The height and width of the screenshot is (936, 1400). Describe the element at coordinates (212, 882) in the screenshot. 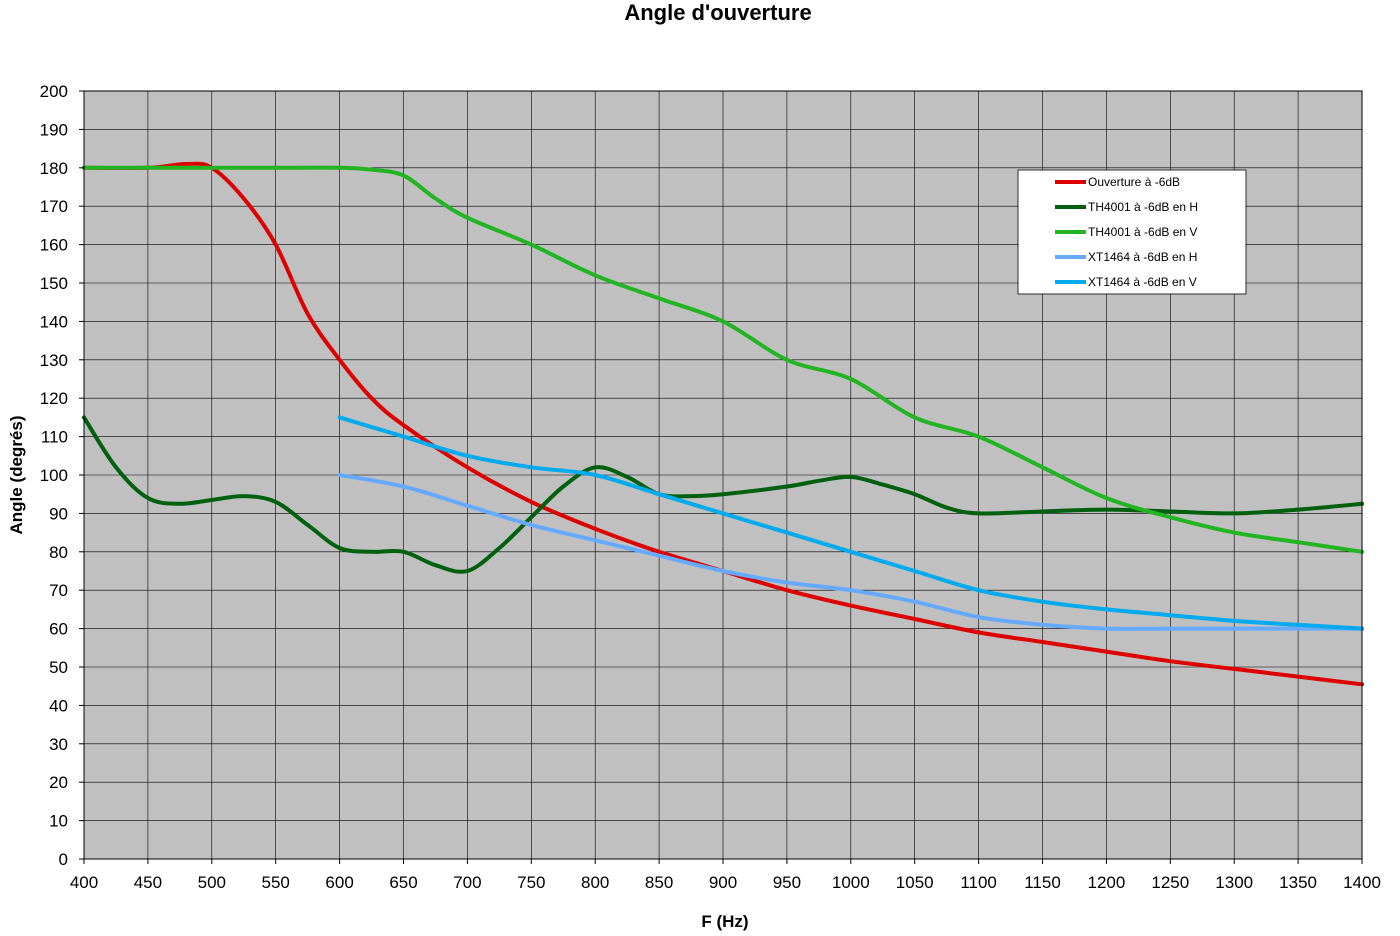

I see `x-tick-label: 500` at that location.